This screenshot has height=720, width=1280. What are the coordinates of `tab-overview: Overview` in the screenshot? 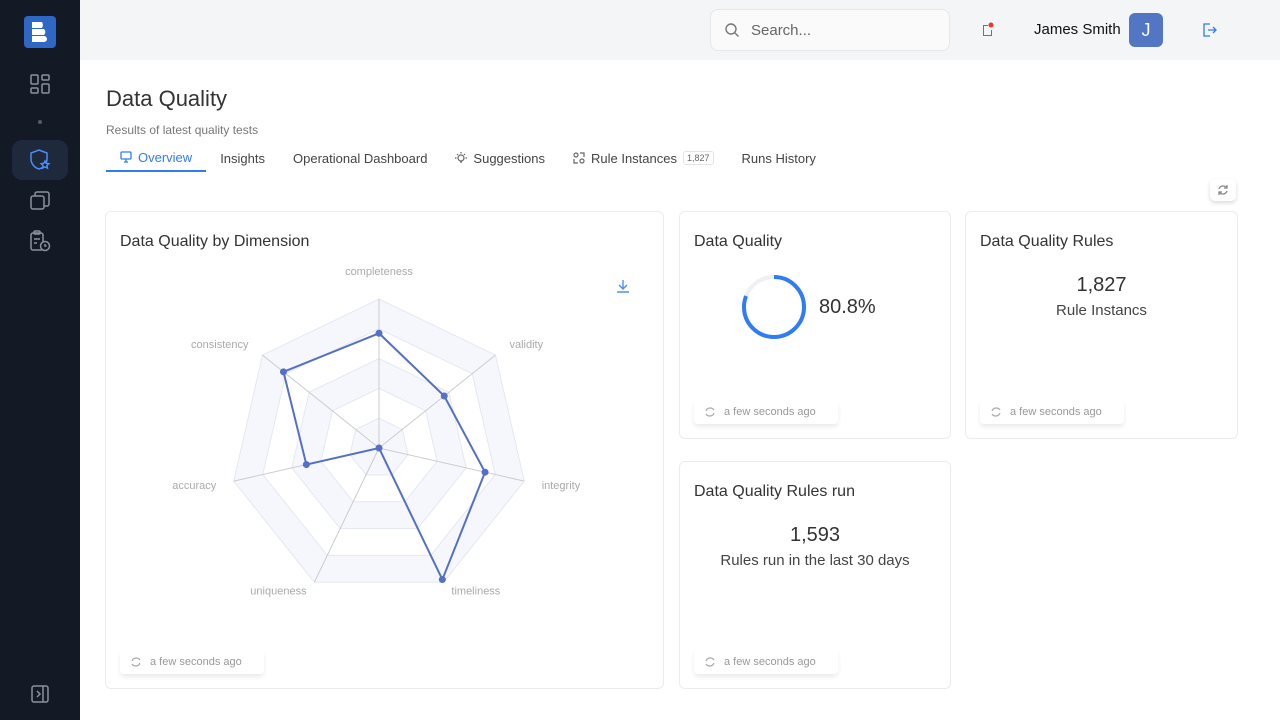 It's located at (156, 158).